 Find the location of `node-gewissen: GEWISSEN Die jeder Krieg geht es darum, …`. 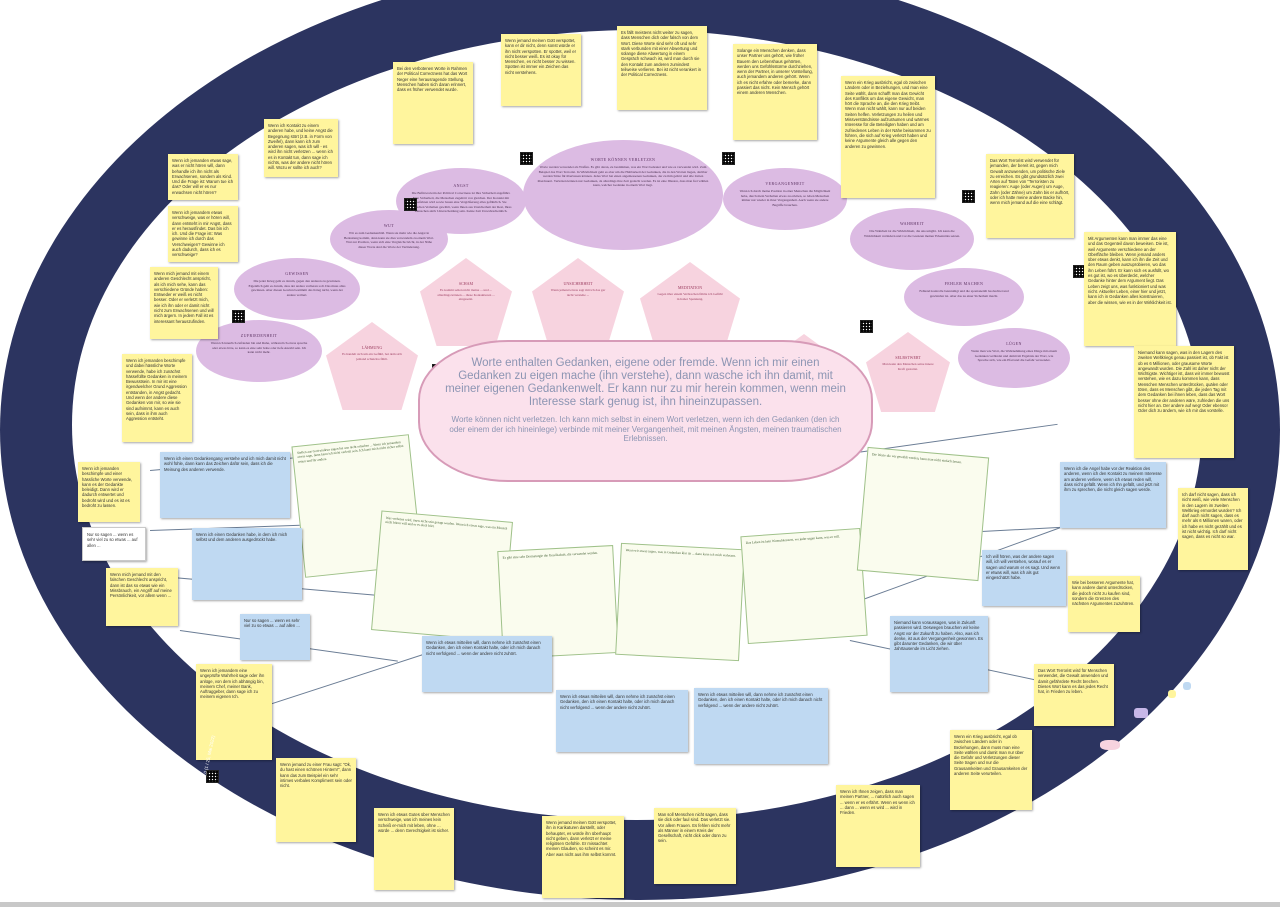

node-gewissen: GEWISSEN Die jeder Krieg geht es darum, … is located at coordinates (297, 289).